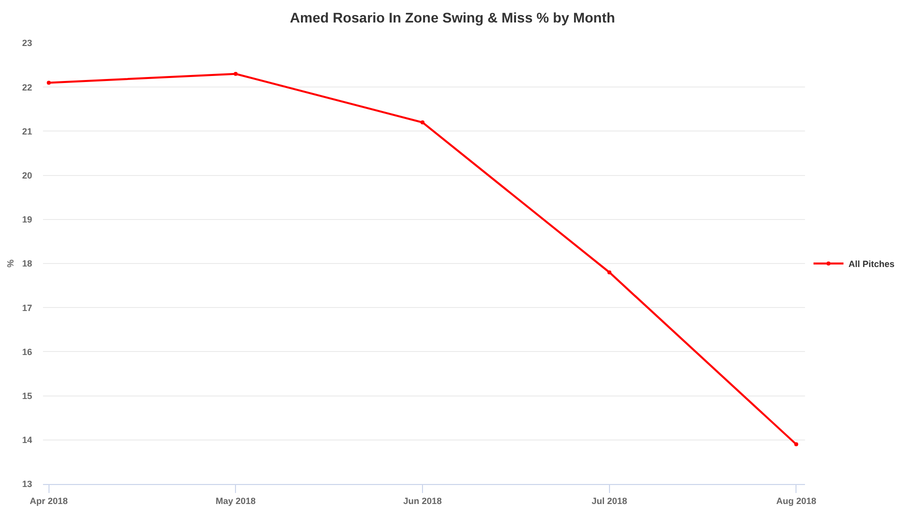 This screenshot has height=509, width=905. I want to click on chart-title: Amed Rosario In Zone Swing & Miss % by Month, so click(453, 18).